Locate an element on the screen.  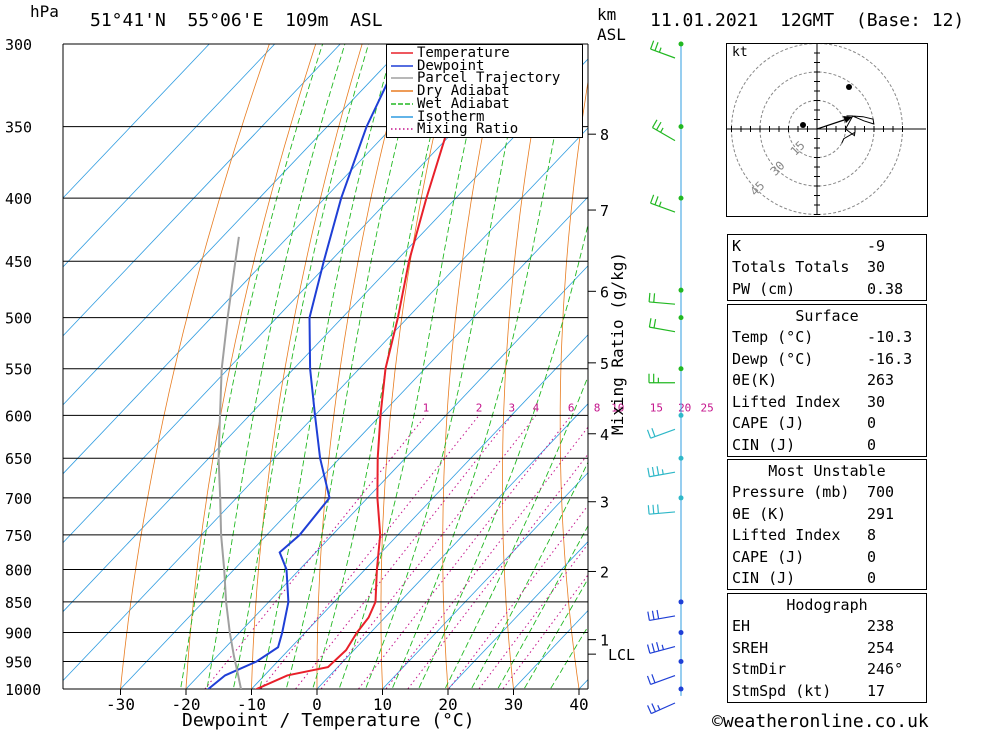
legend-item: Temperature is located at coordinates (450, 53).